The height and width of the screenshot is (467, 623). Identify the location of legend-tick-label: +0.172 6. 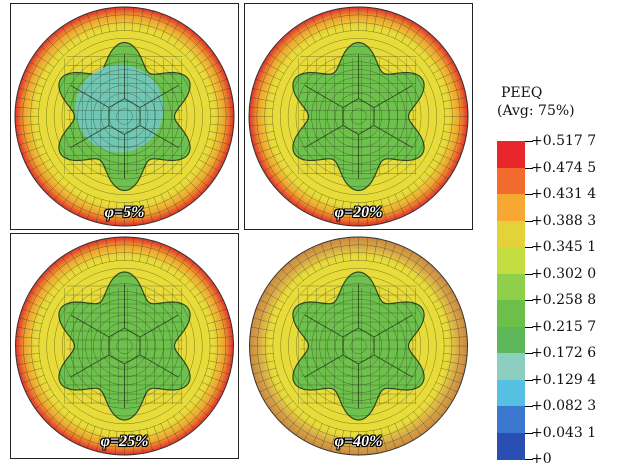
(564, 353).